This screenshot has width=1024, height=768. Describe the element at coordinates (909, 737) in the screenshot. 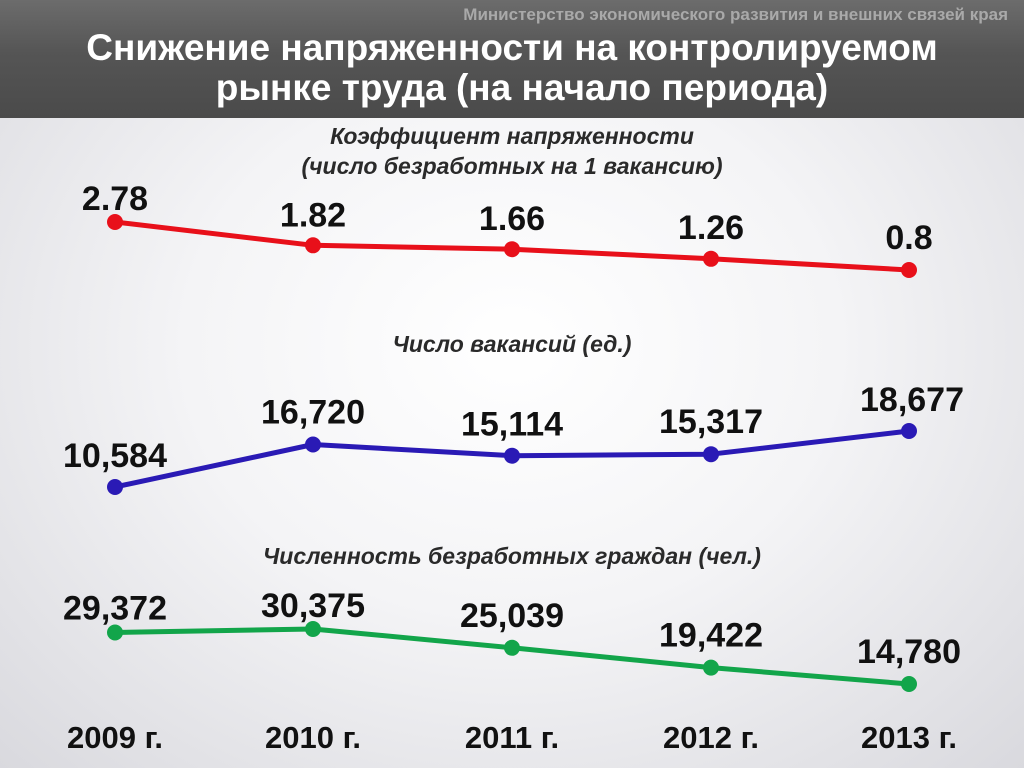

I see `x-tick-label-5: 2013 г.` at that location.